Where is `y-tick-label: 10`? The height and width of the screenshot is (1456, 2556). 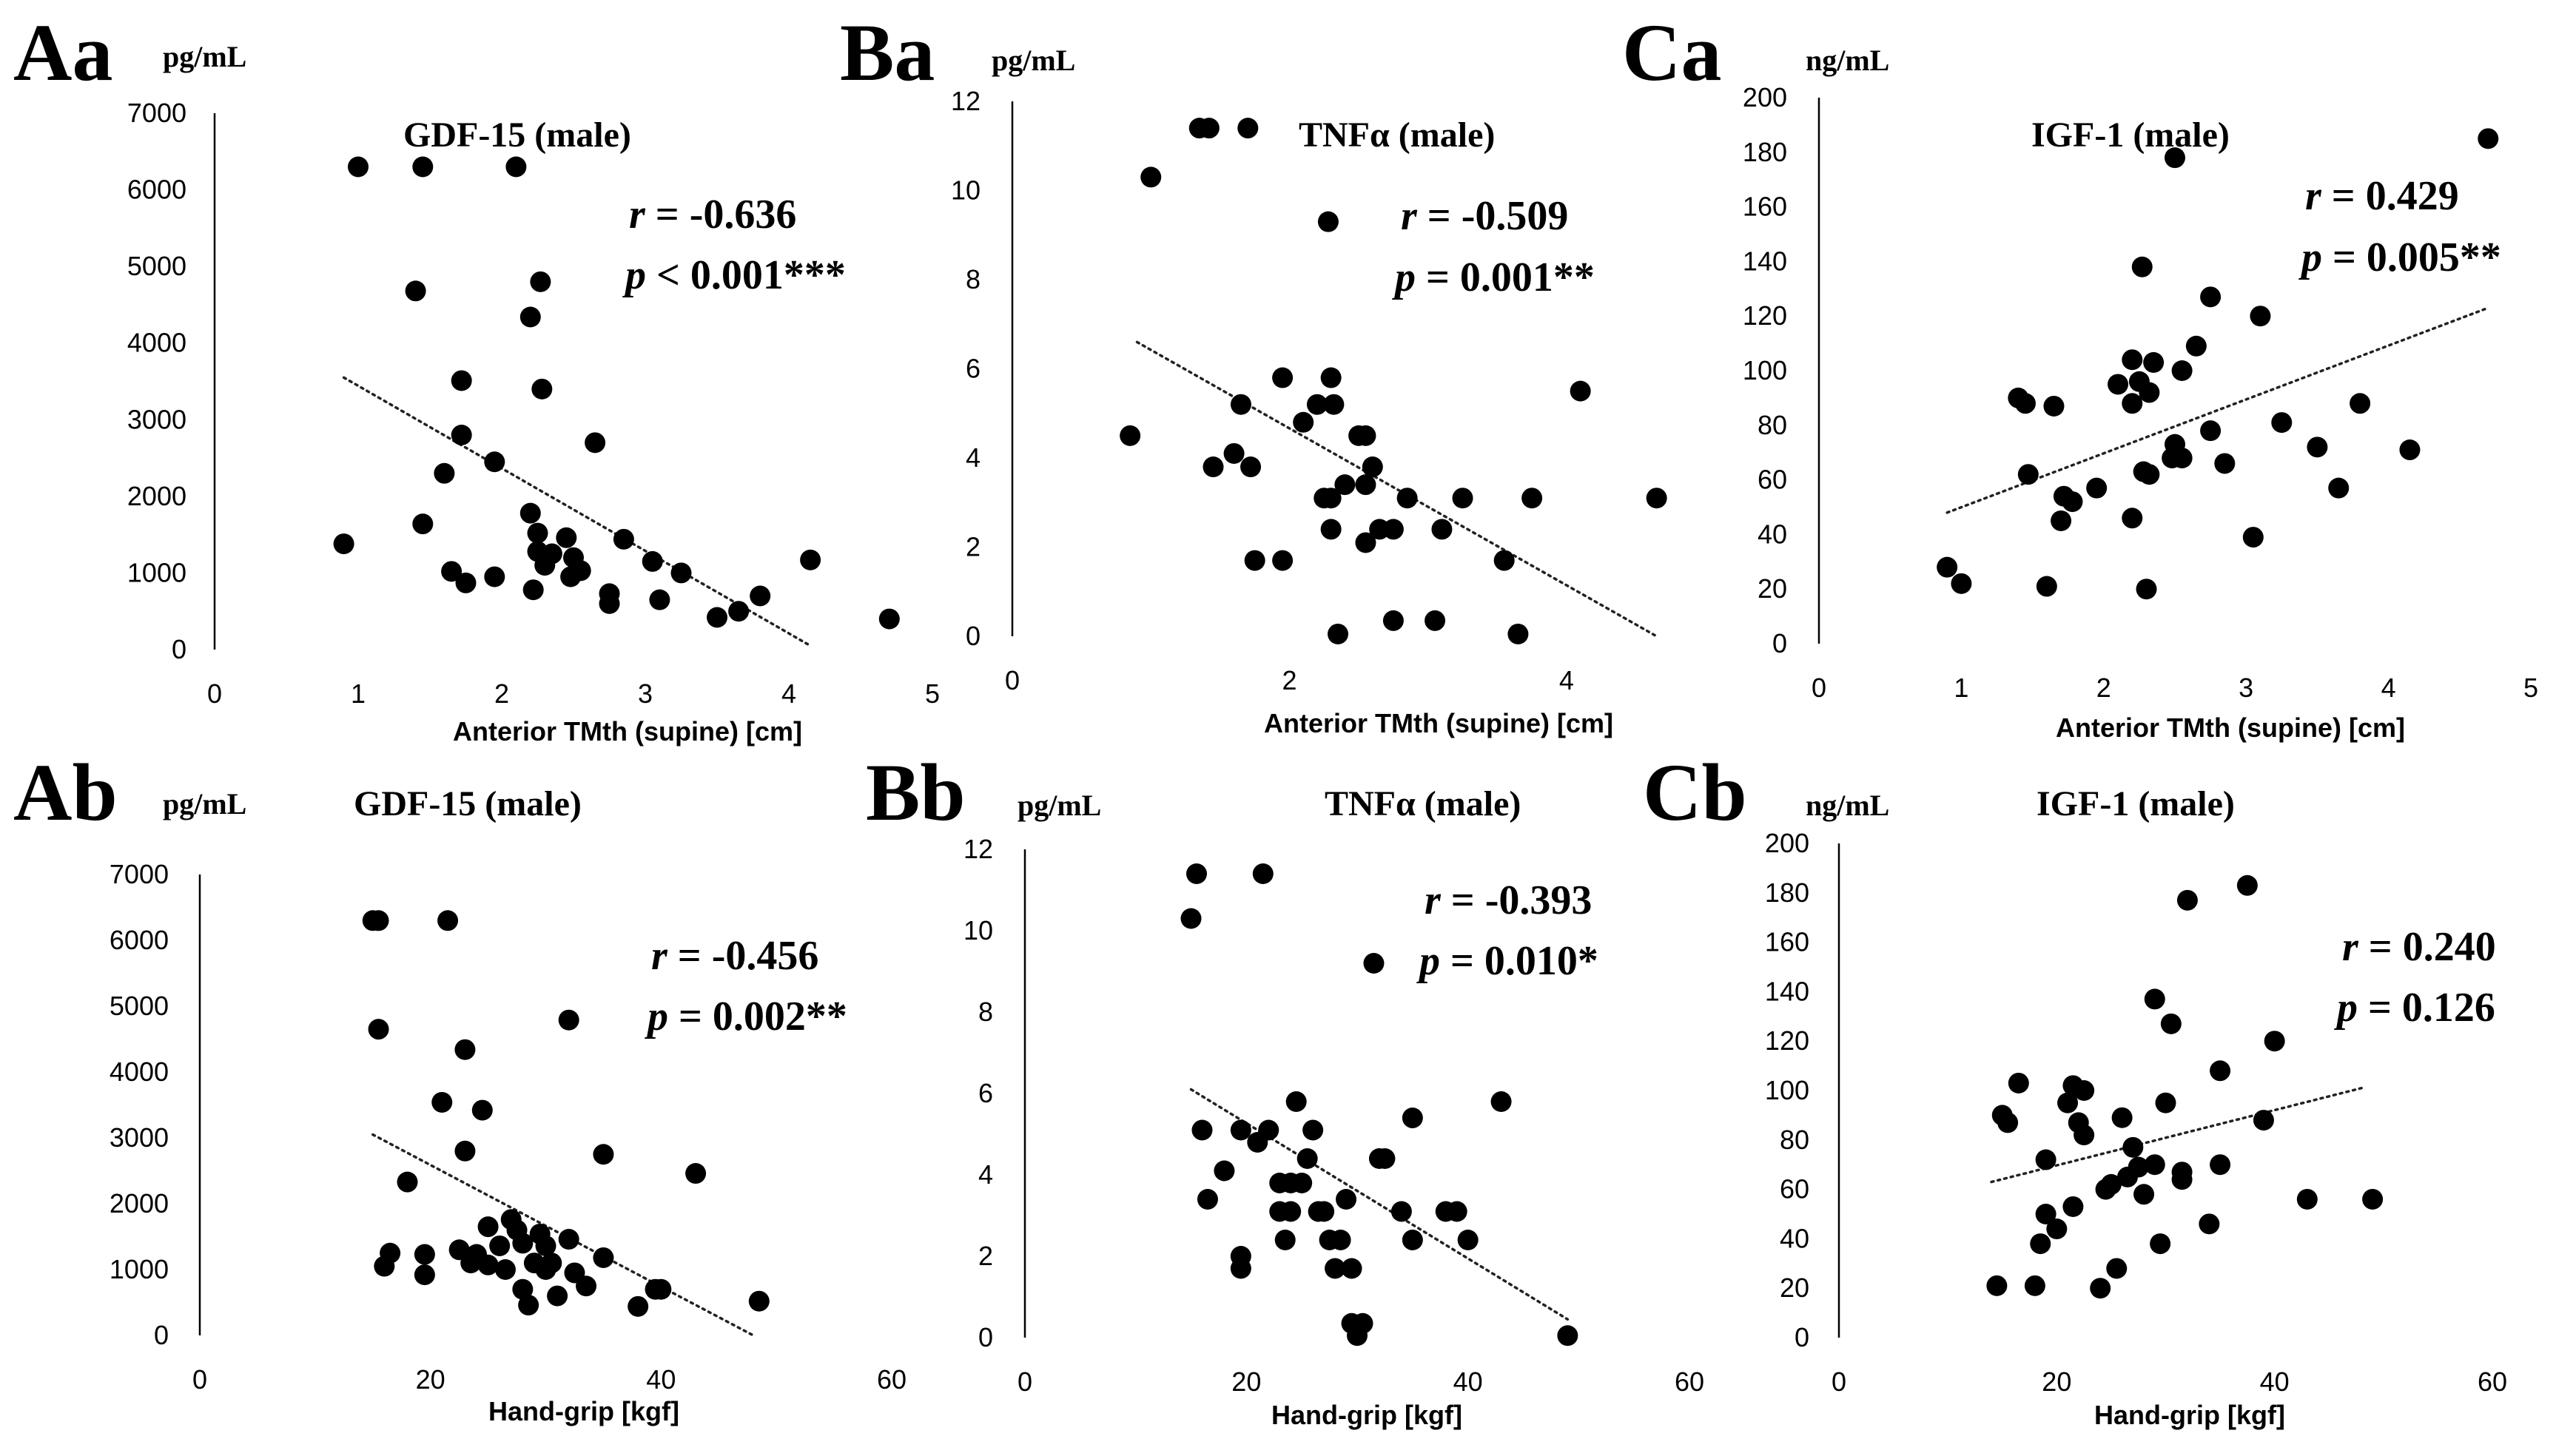 y-tick-label: 10 is located at coordinates (978, 931).